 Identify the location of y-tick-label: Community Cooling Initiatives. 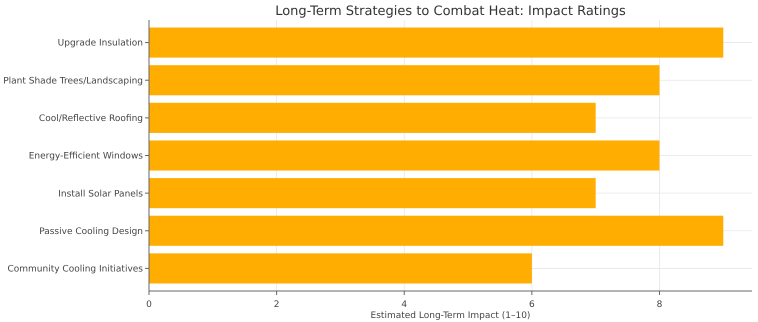
(75, 269).